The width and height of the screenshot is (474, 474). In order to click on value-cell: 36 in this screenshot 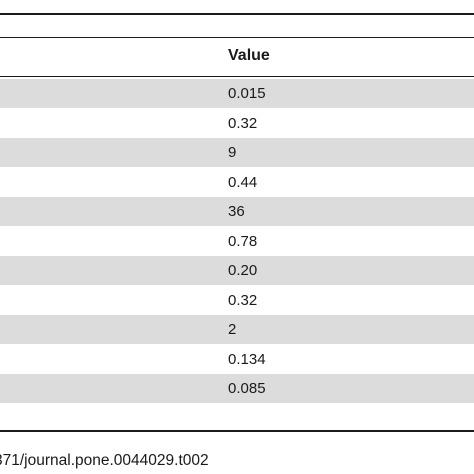, I will do `click(236, 211)`.